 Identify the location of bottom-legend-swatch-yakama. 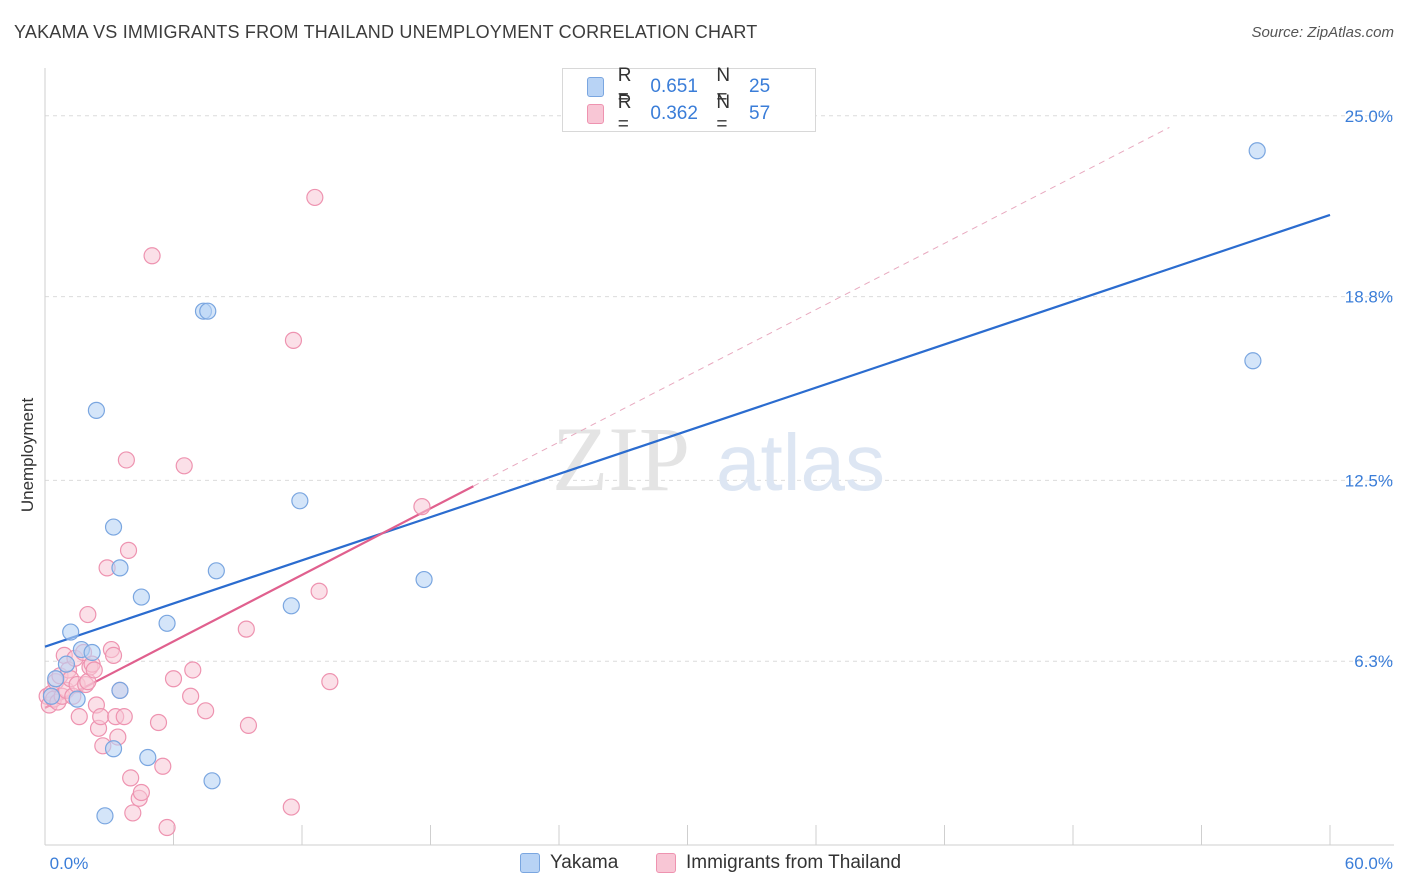
(530, 863).